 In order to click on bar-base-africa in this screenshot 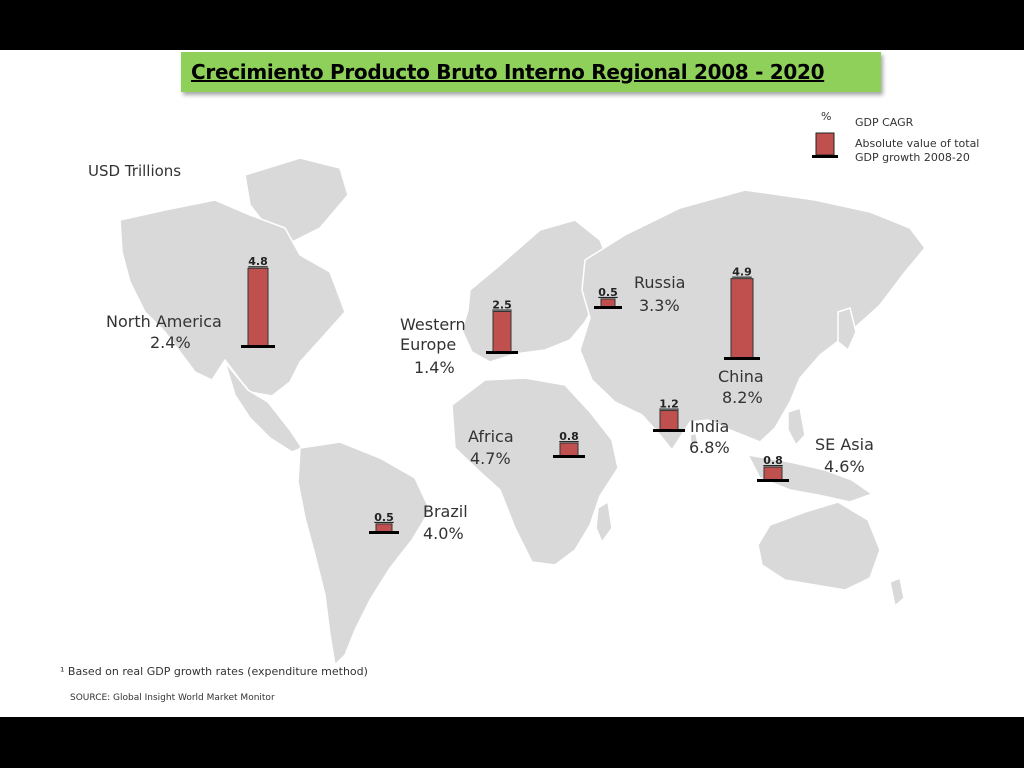, I will do `click(569, 456)`.